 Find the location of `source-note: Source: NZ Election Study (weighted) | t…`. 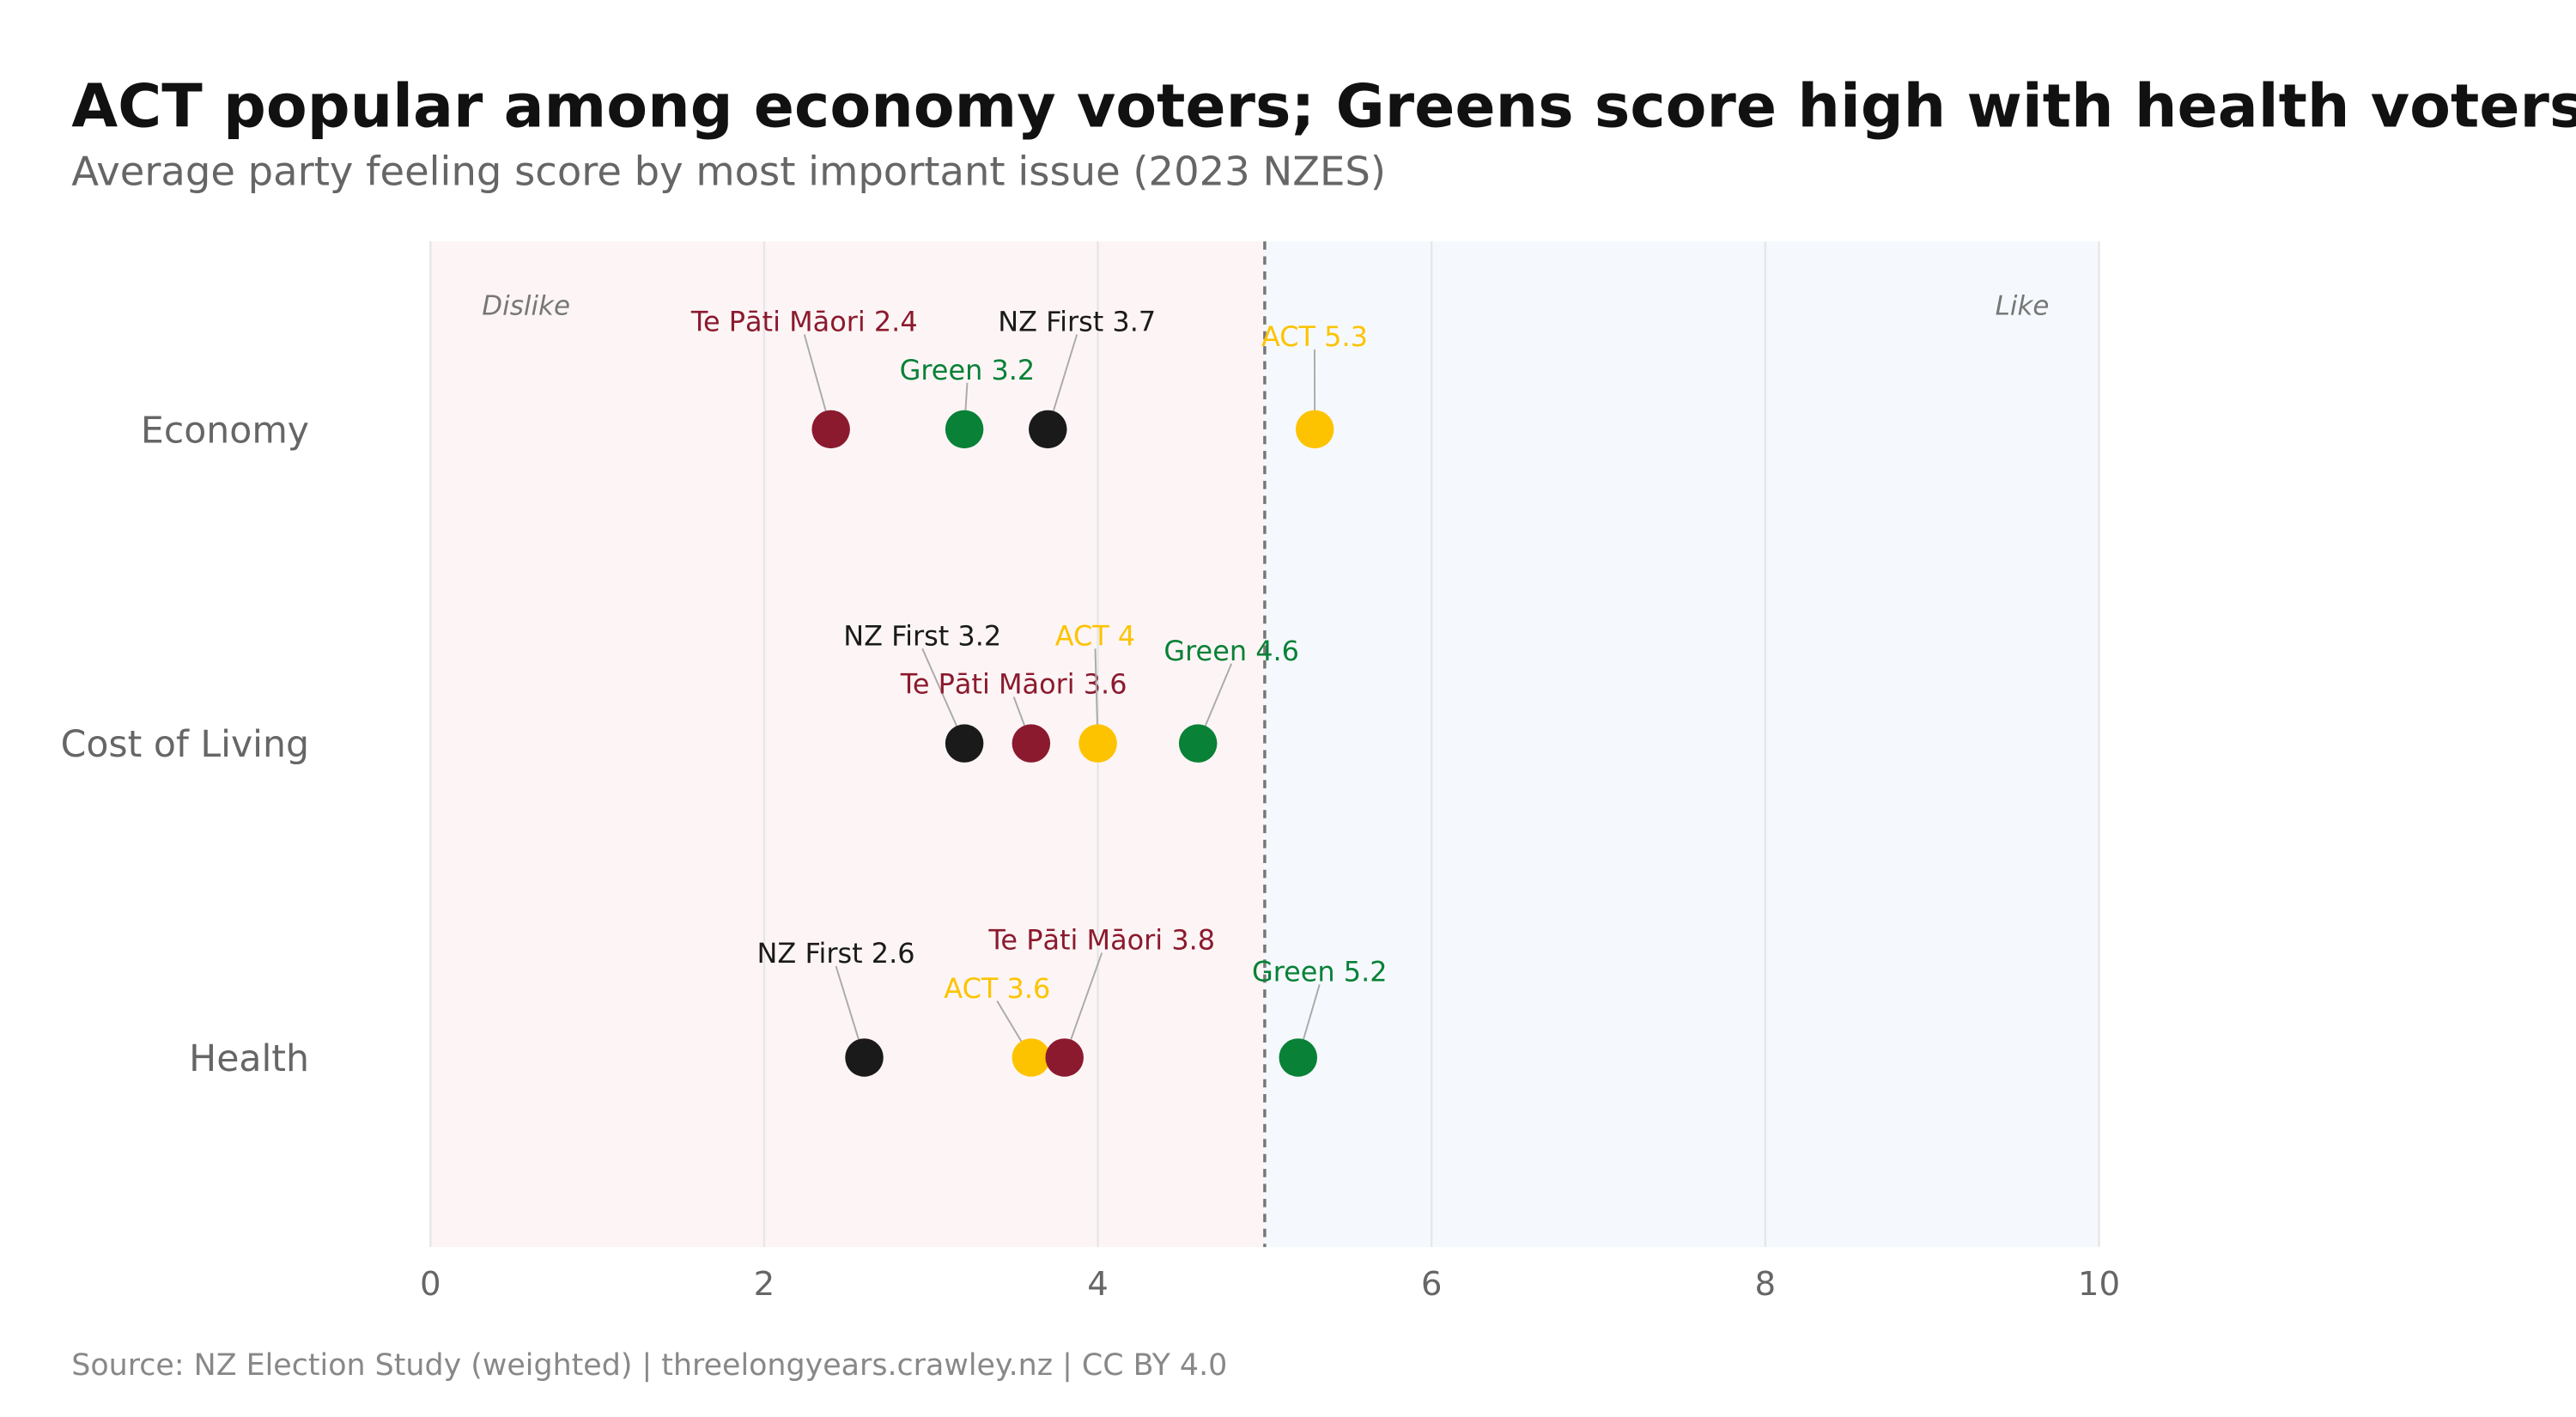

source-note: Source: NZ Election Study (weighted) | t… is located at coordinates (649, 1365).